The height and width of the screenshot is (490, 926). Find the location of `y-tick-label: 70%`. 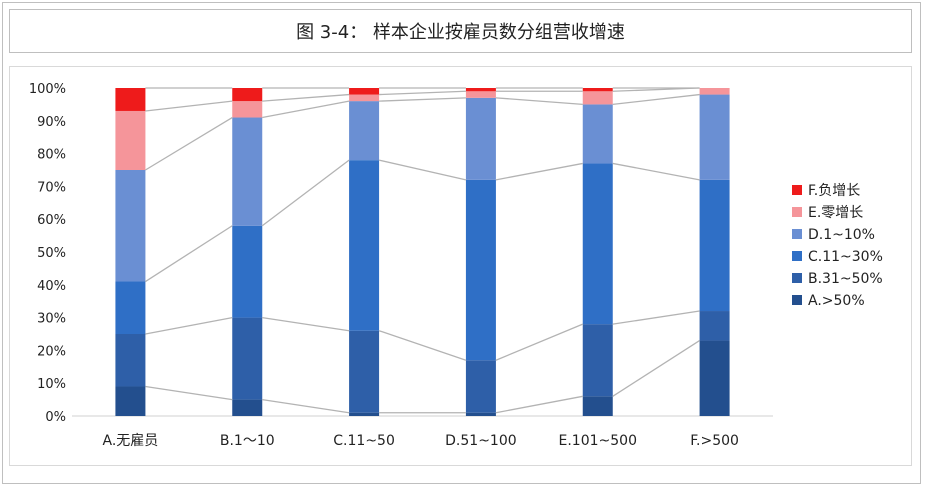

y-tick-label: 70% is located at coordinates (51, 187).